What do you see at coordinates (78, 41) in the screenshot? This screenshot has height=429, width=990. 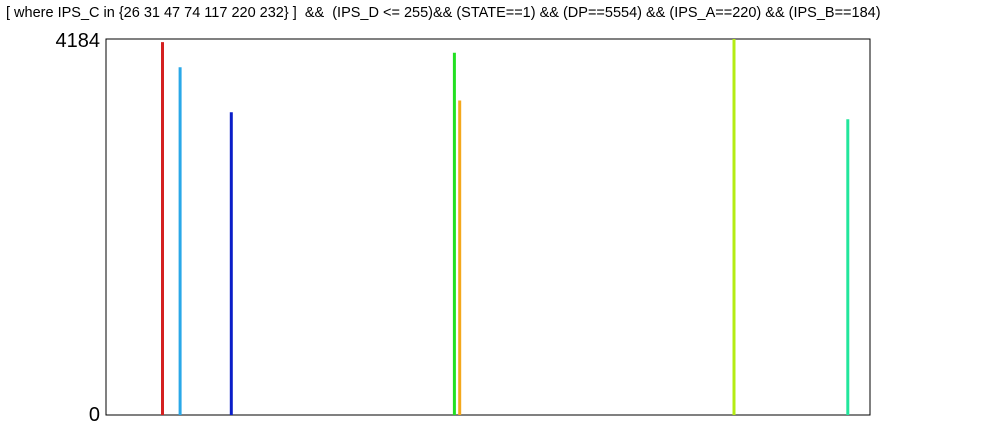 I see `y-tick-label-max: 4184` at bounding box center [78, 41].